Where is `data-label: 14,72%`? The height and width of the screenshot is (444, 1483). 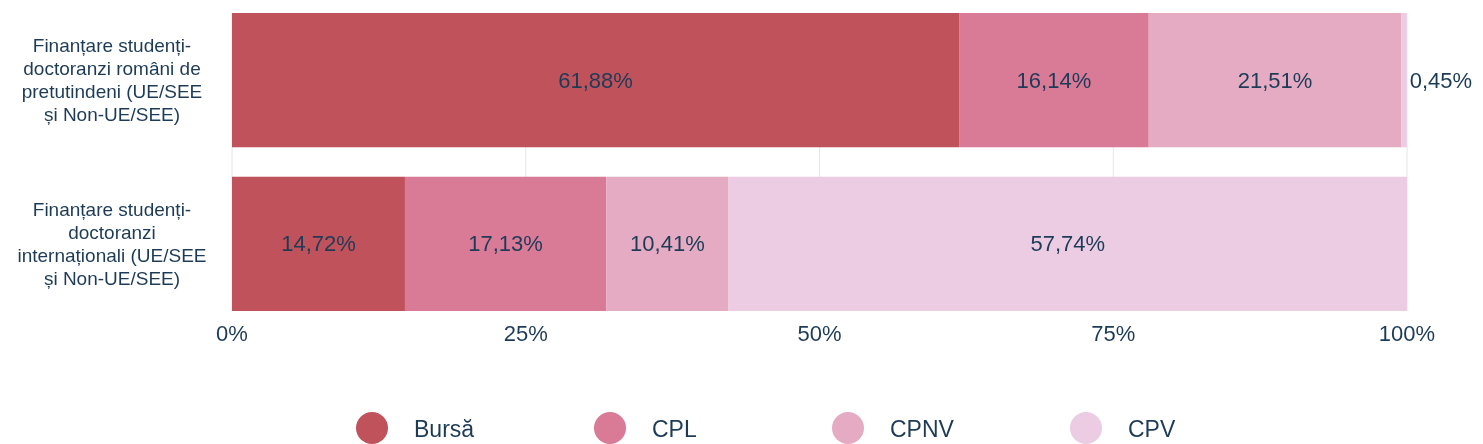 data-label: 14,72% is located at coordinates (318, 244).